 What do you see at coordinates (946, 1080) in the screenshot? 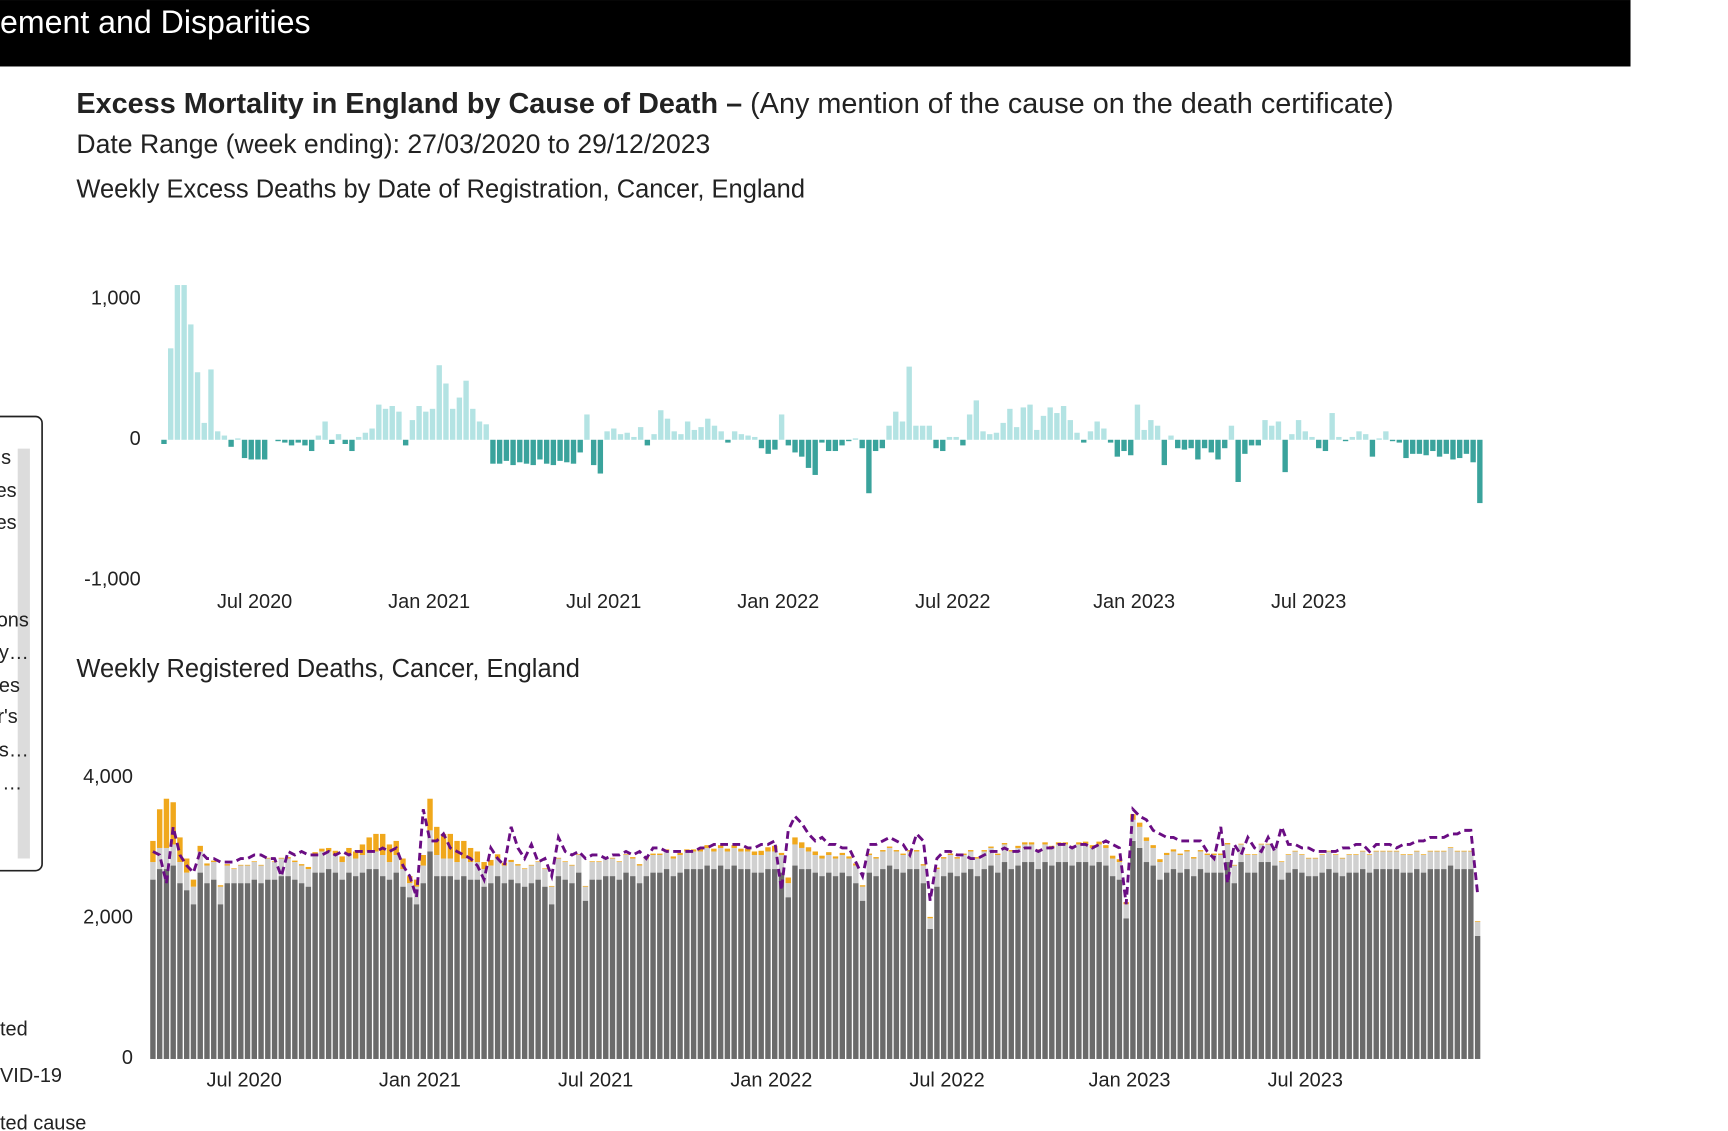
I see `x-tick-label: Jul 2022` at bounding box center [946, 1080].